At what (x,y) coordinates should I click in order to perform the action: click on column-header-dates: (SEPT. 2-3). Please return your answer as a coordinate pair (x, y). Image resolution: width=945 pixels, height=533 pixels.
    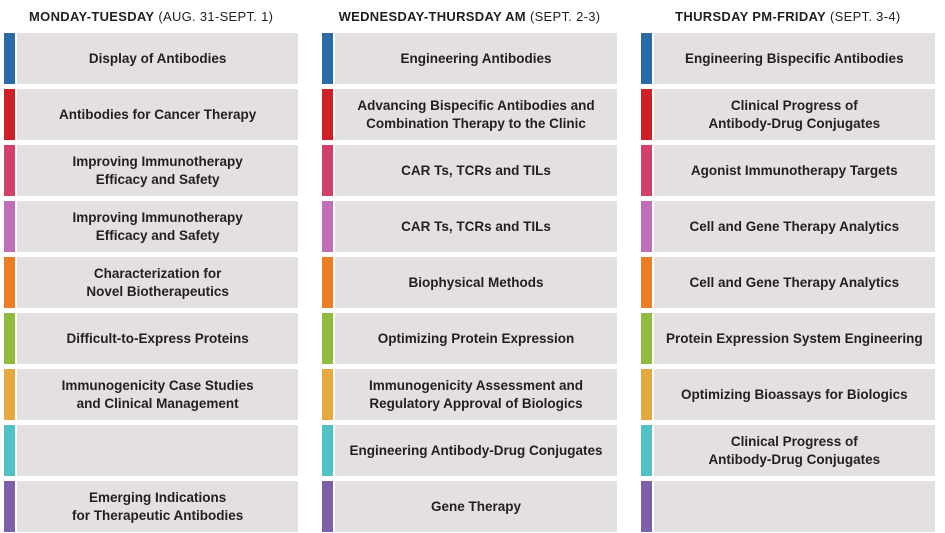
    Looking at the image, I should click on (565, 16).